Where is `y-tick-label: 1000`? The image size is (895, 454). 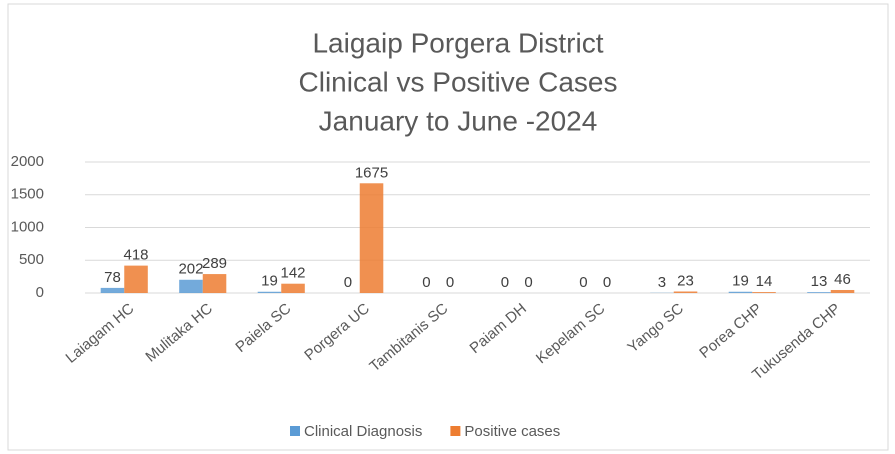
y-tick-label: 1000 is located at coordinates (27, 226).